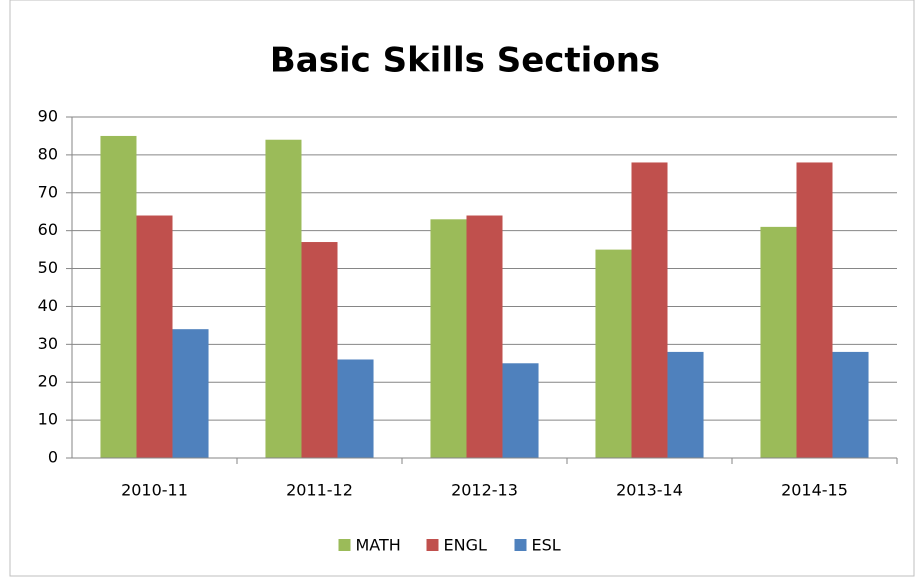  What do you see at coordinates (48, 305) in the screenshot?
I see `y-tick-label: 40` at bounding box center [48, 305].